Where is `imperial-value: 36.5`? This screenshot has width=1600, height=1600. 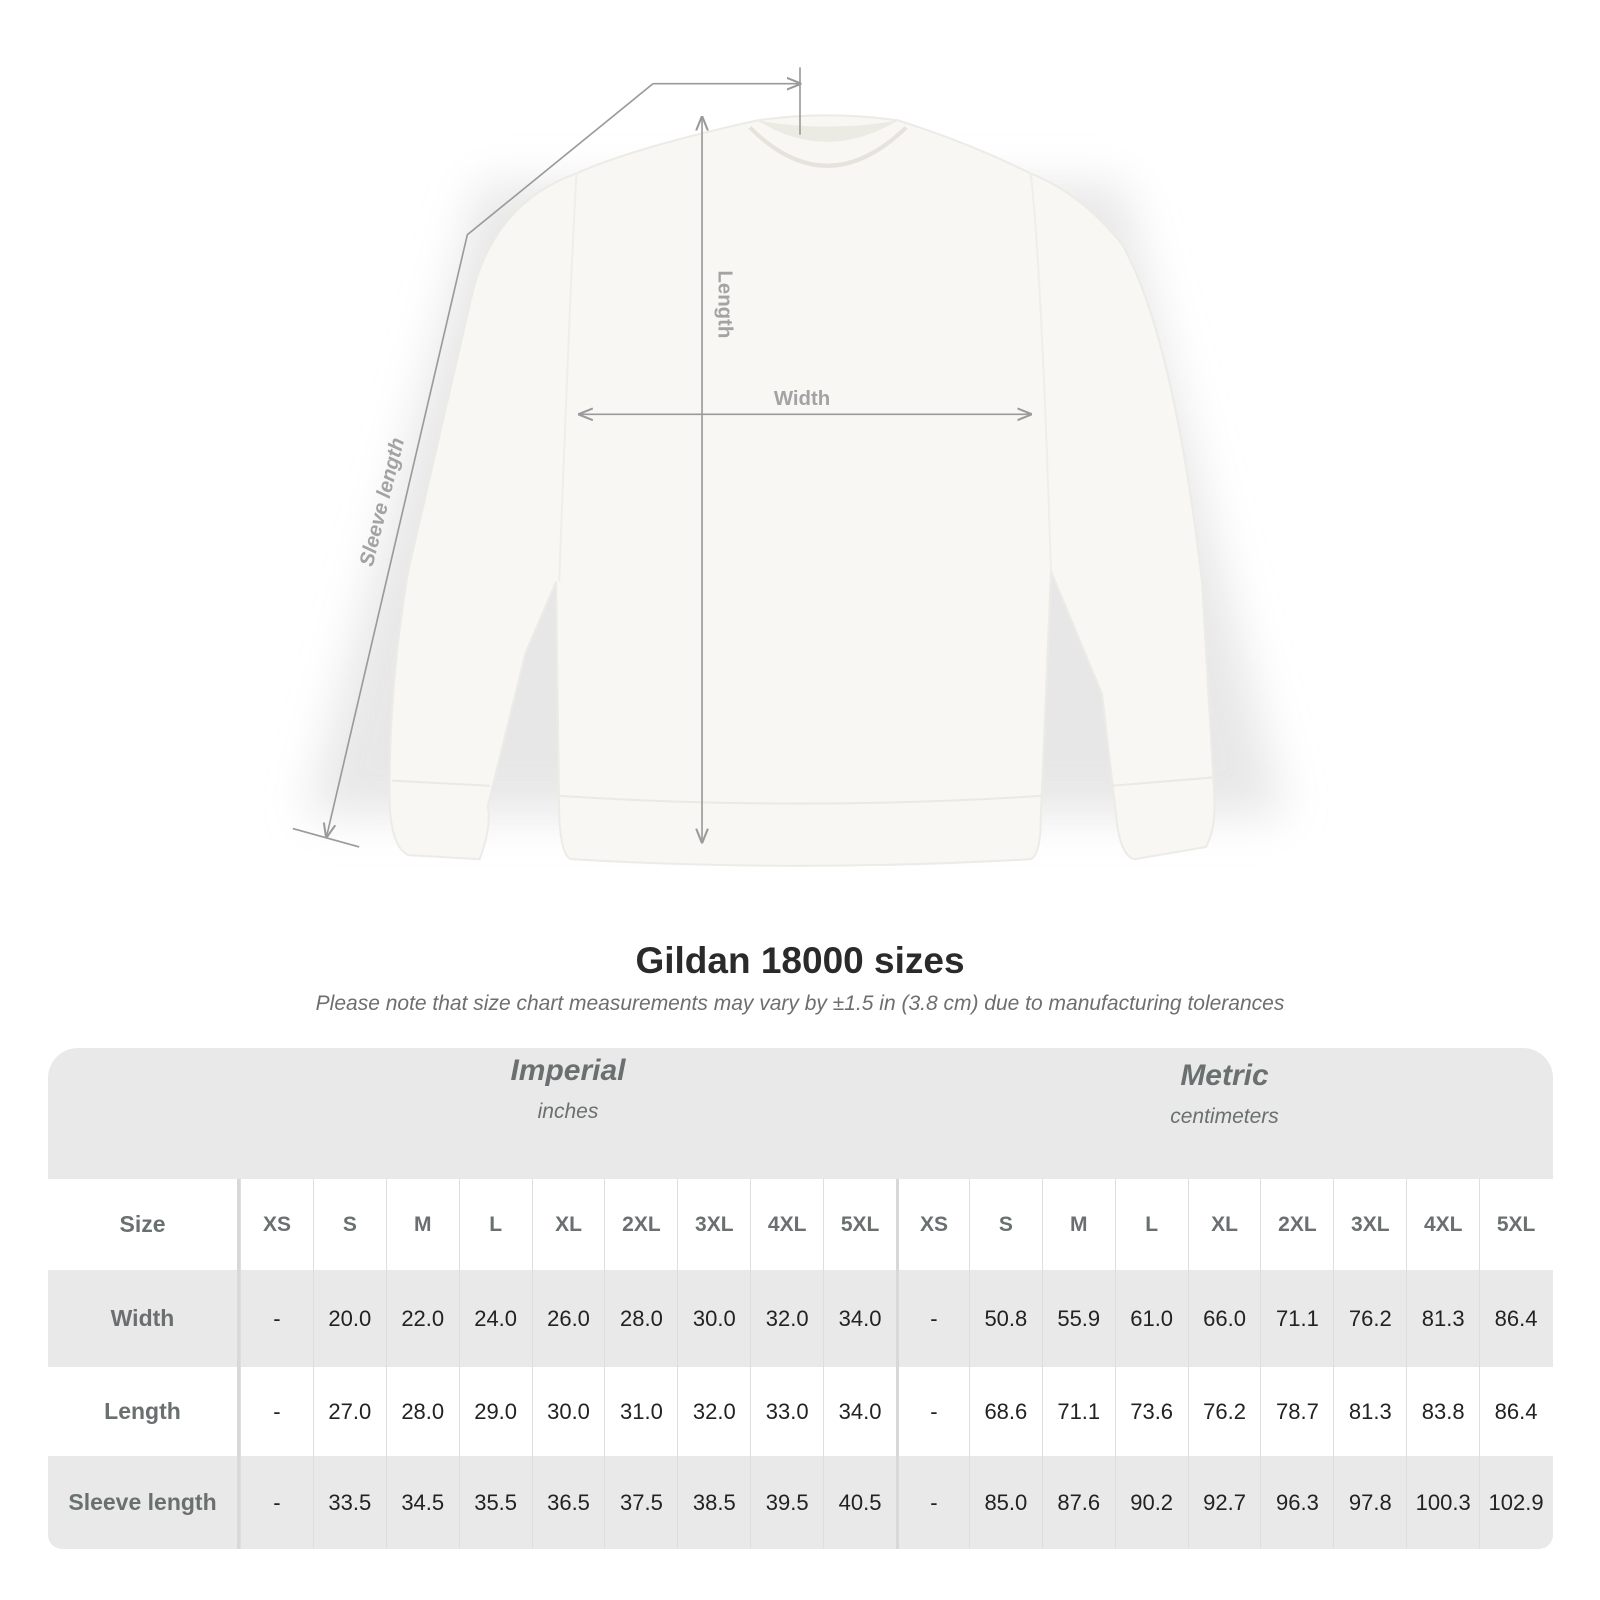 imperial-value: 36.5 is located at coordinates (568, 1502).